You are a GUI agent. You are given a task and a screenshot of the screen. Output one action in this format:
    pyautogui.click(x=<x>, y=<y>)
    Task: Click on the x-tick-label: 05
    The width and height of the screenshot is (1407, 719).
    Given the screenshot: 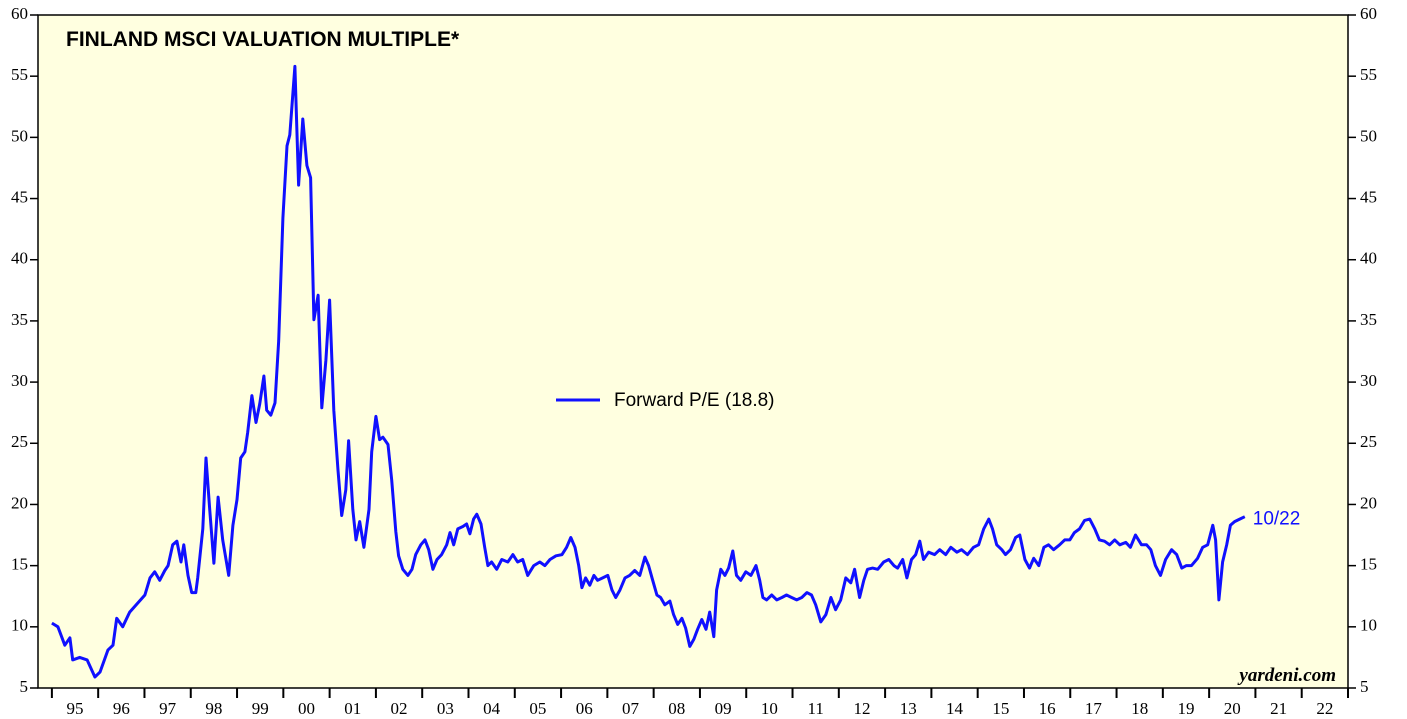 What is the action you would take?
    pyautogui.click(x=537, y=708)
    